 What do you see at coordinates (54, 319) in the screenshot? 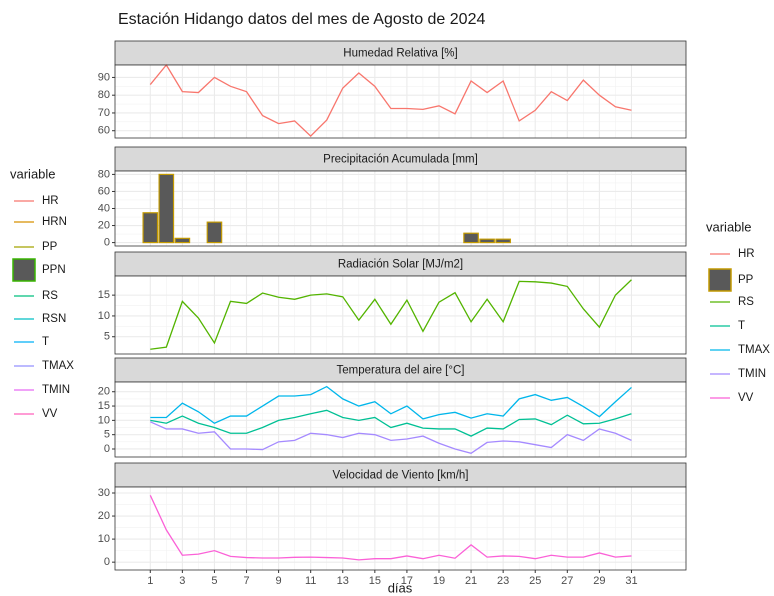
I see `legend-label: RSN` at bounding box center [54, 319].